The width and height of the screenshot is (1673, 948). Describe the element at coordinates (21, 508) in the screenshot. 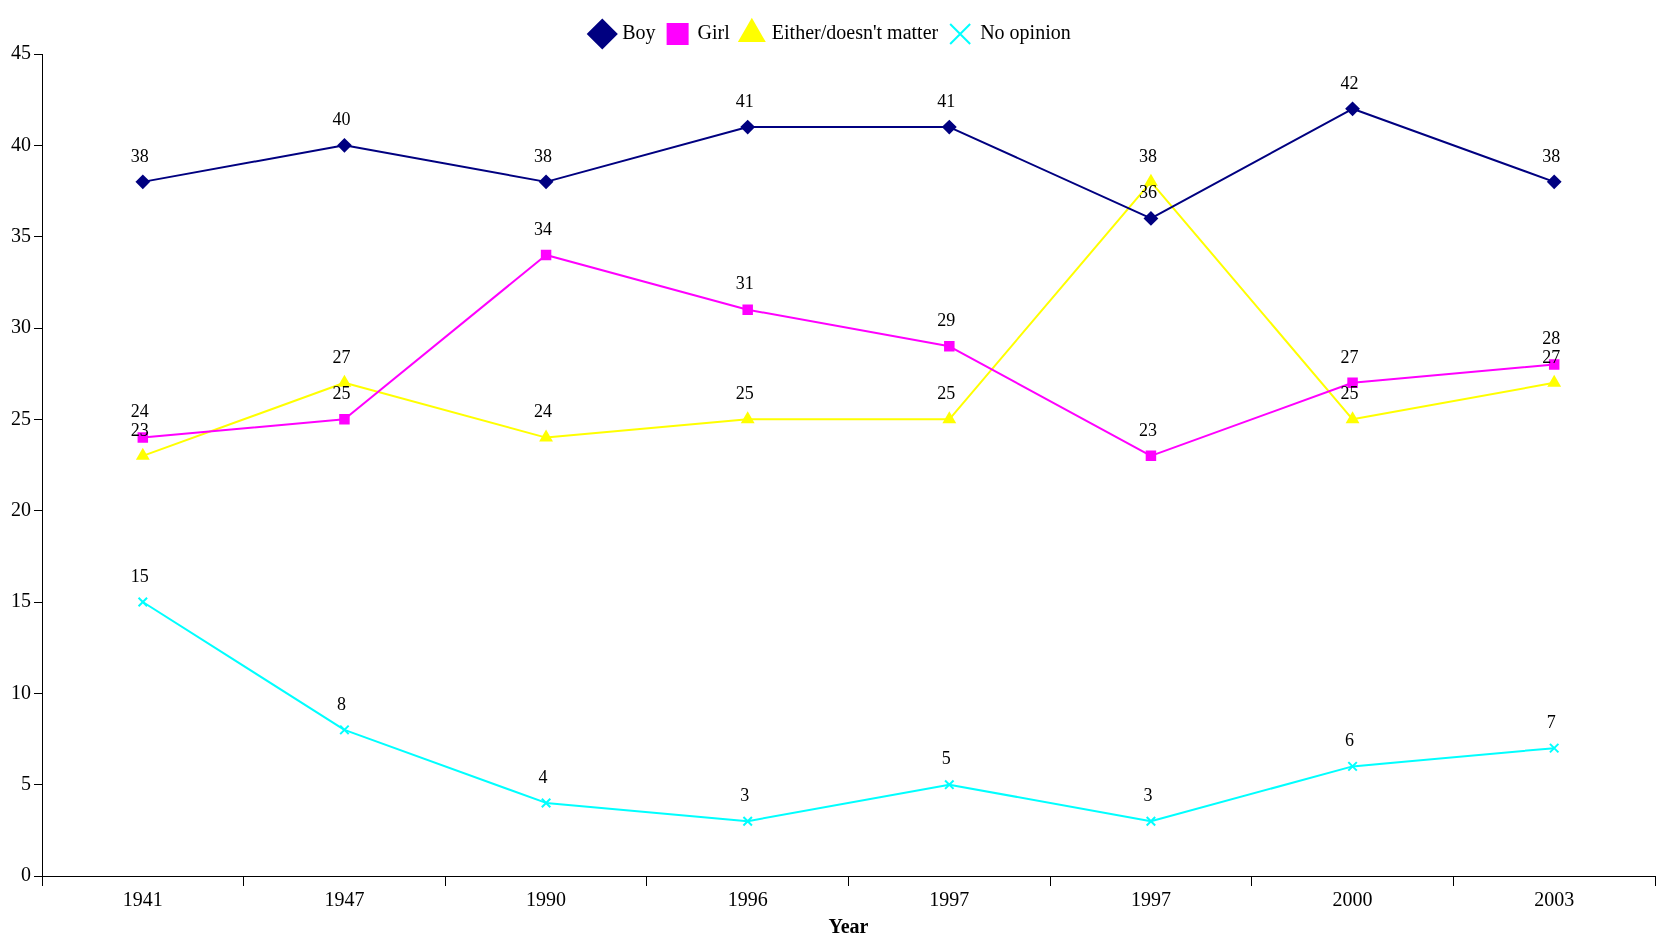

I see `y-tick-label: 20` at that location.